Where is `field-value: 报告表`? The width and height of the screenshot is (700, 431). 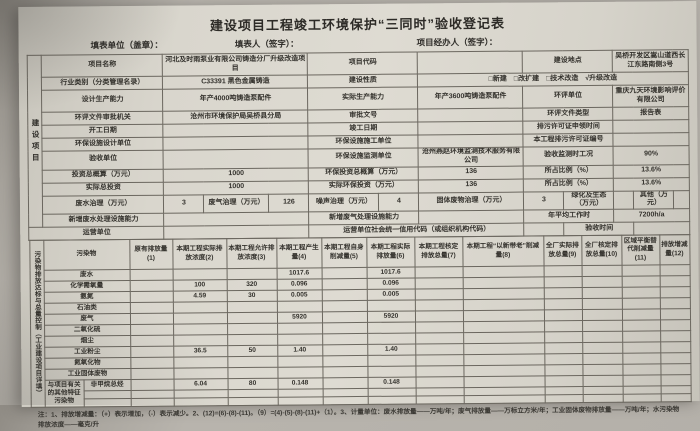 field-value: 报告表 is located at coordinates (651, 113).